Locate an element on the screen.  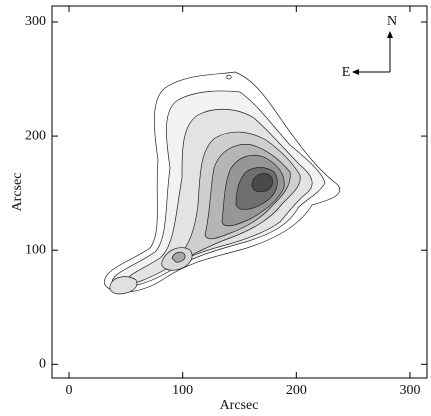
annotation: E is located at coordinates (346, 72).